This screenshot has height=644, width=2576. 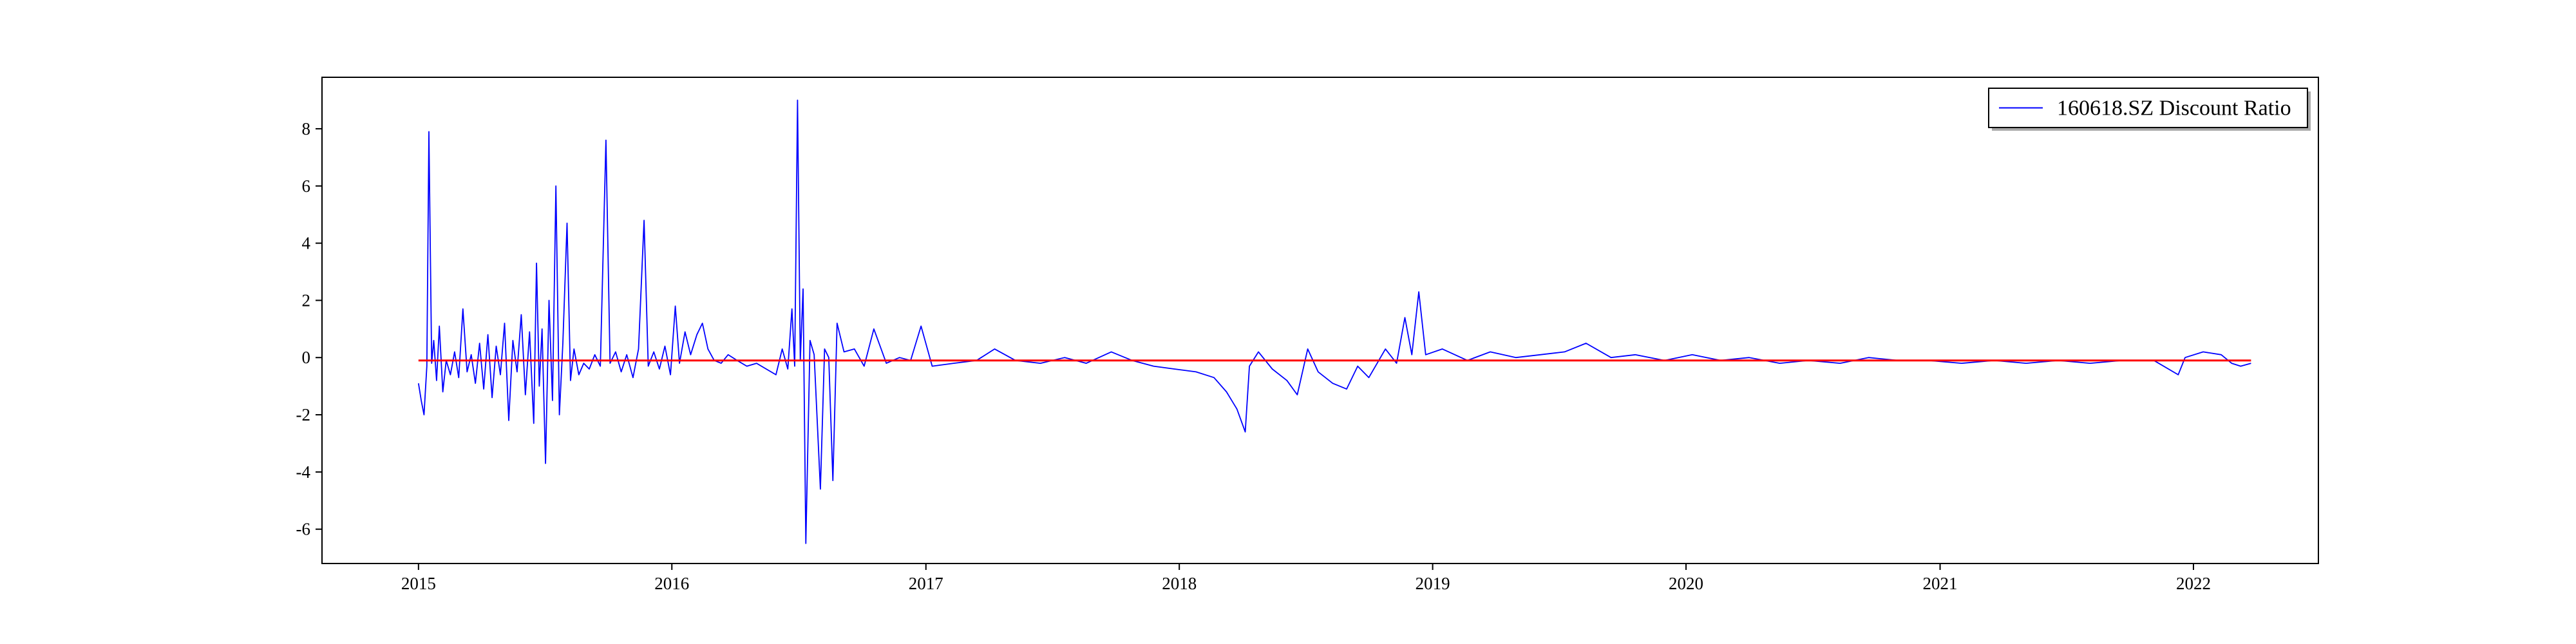 What do you see at coordinates (303, 472) in the screenshot?
I see `y-tick-label: -4` at bounding box center [303, 472].